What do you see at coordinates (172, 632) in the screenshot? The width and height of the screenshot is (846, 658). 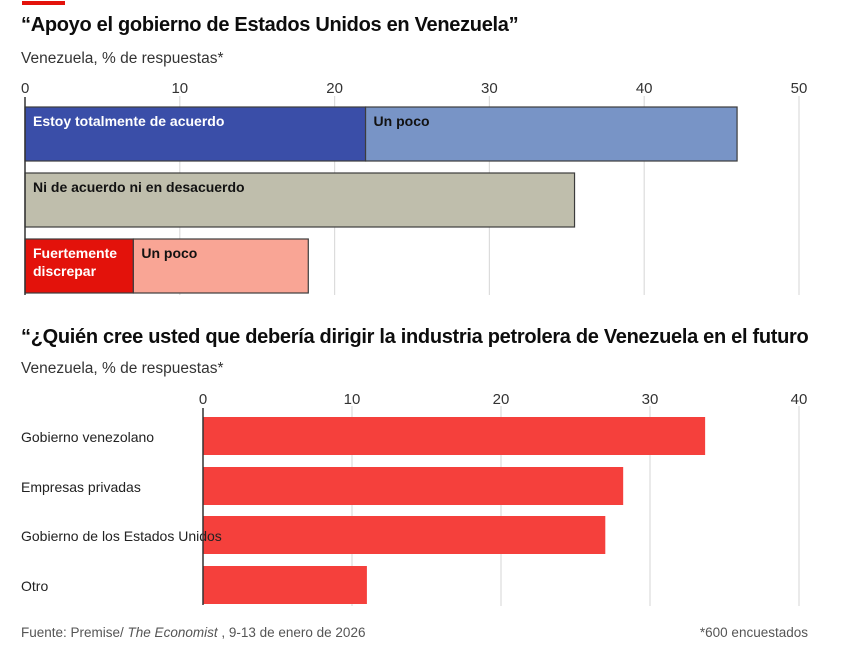 I see `source-publication: The Economist` at bounding box center [172, 632].